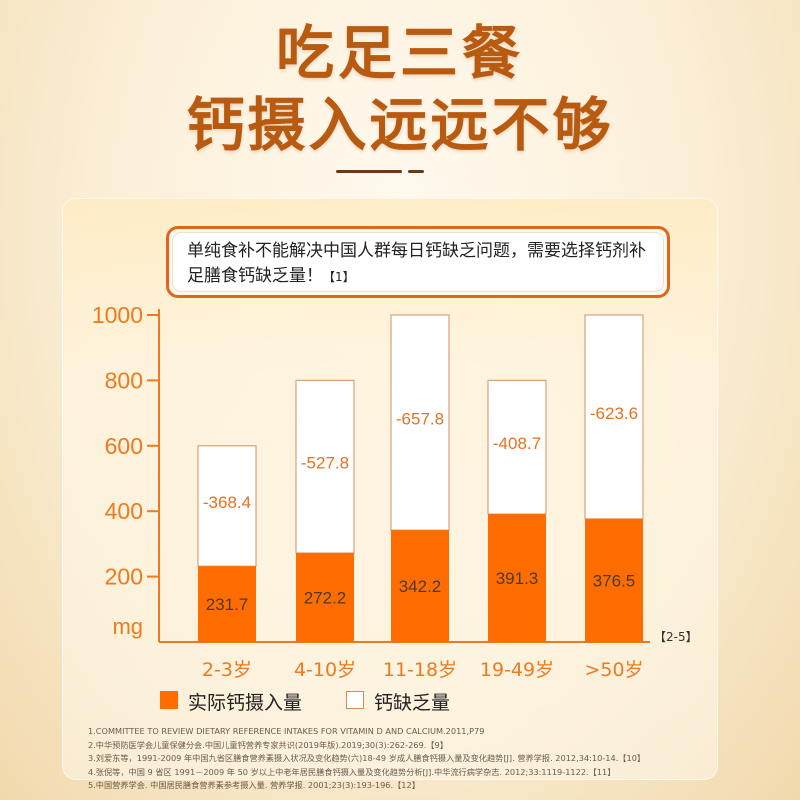 The image size is (800, 800). I want to click on callout-box: 单纯食补不能解决中国人群每日钙缺乏问题，需要选择钙剂补足膳食钙缺乏量！【1】, so click(418, 262).